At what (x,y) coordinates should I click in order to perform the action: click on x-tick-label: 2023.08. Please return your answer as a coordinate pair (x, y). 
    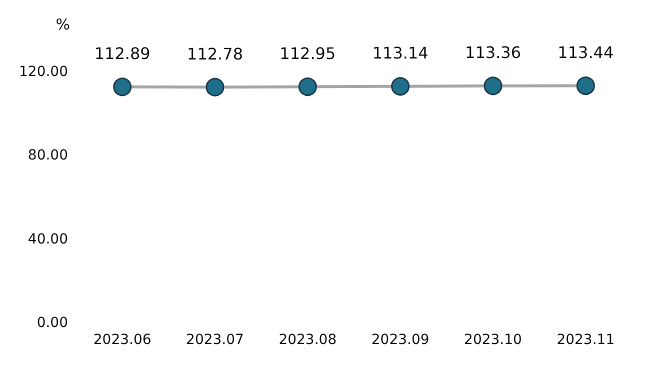
    Looking at the image, I should click on (307, 340).